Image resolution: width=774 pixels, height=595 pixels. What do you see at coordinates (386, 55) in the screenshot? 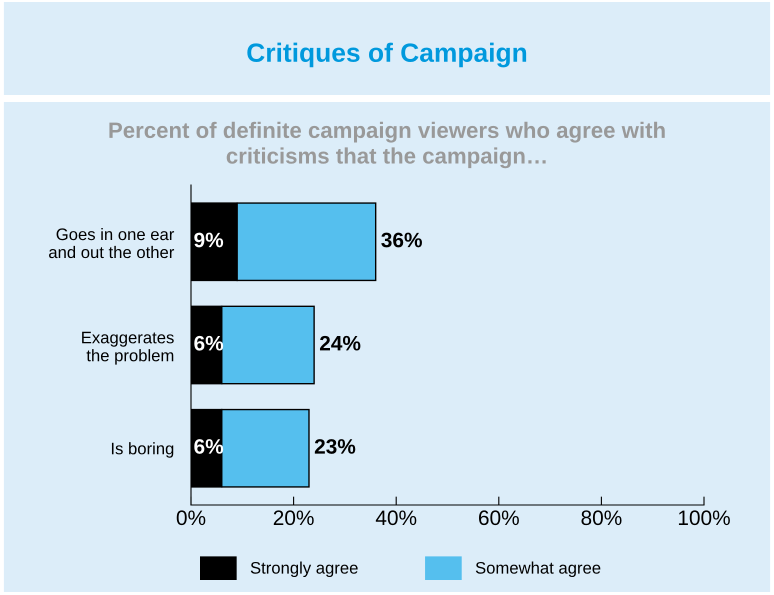
I see `chart-title: Critiques of Campaign` at bounding box center [386, 55].